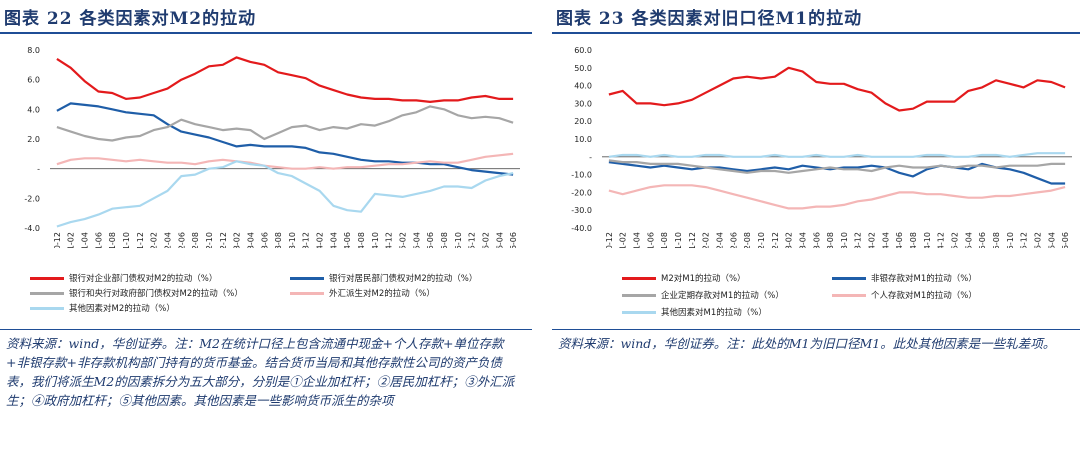 Image resolution: width=1080 pixels, height=456 pixels. I want to click on x-tick-label: 2021-06, so click(650, 240).